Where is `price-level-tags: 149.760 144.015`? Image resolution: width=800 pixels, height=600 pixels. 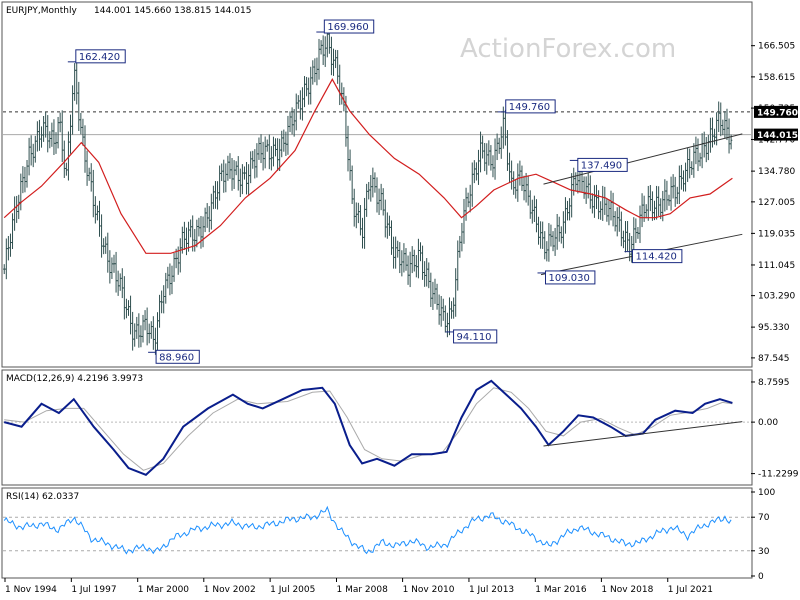
price-level-tags: 149.760 144.015 is located at coordinates (776, 123).